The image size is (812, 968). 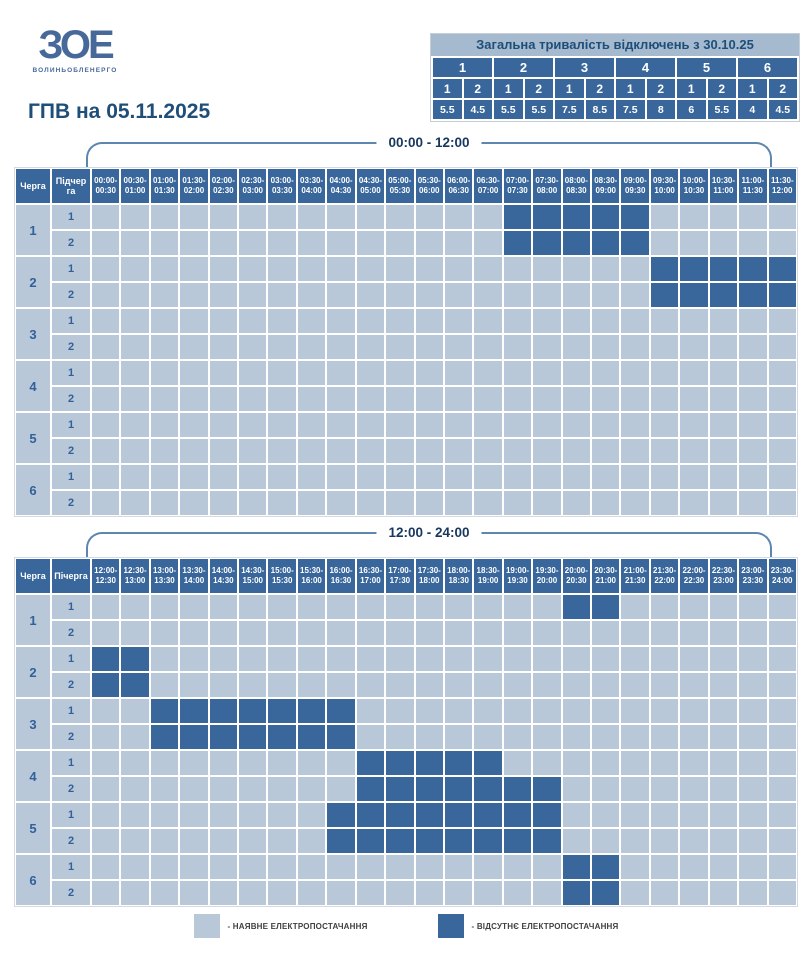 What do you see at coordinates (429, 541) in the screenshot?
I see `range-brace-pm: 12:00 - 24:00` at bounding box center [429, 541].